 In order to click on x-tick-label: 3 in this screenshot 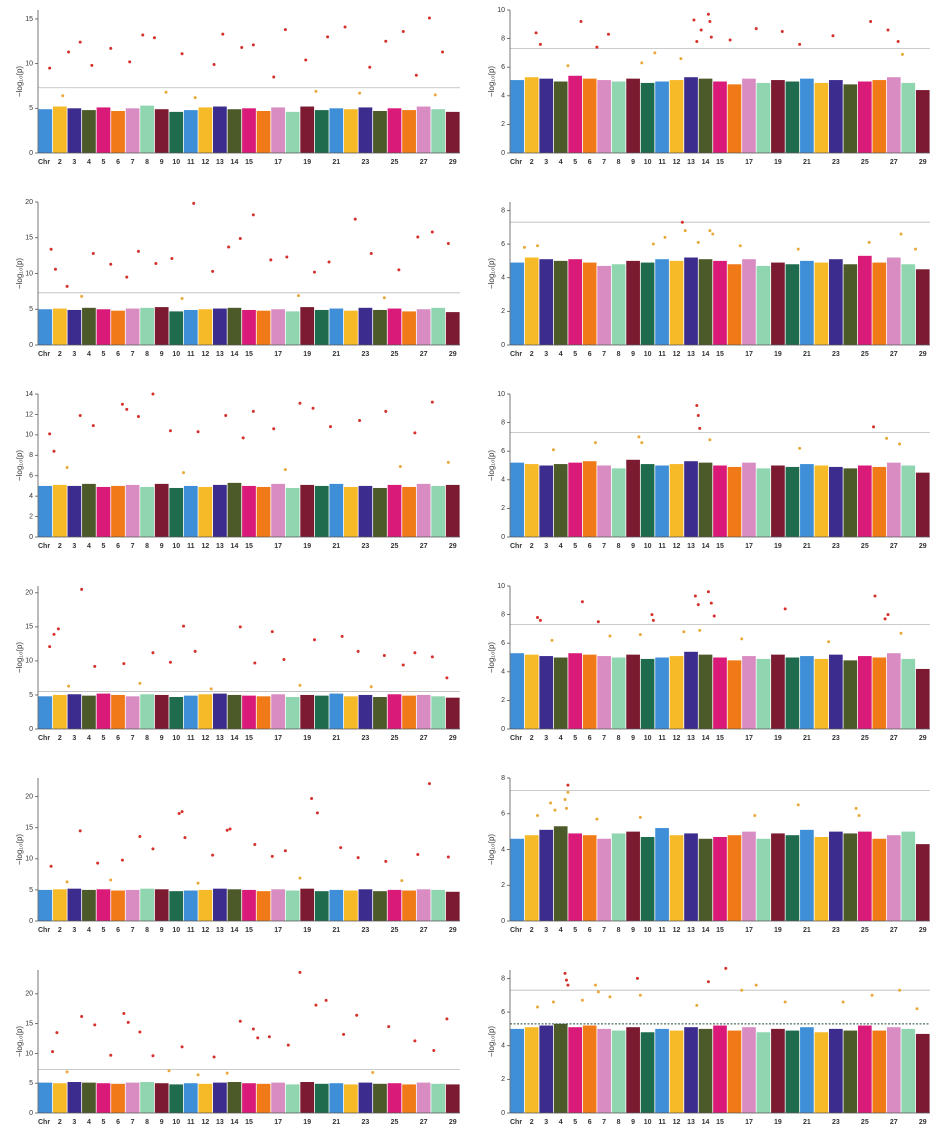, I will do `click(74, 546)`.